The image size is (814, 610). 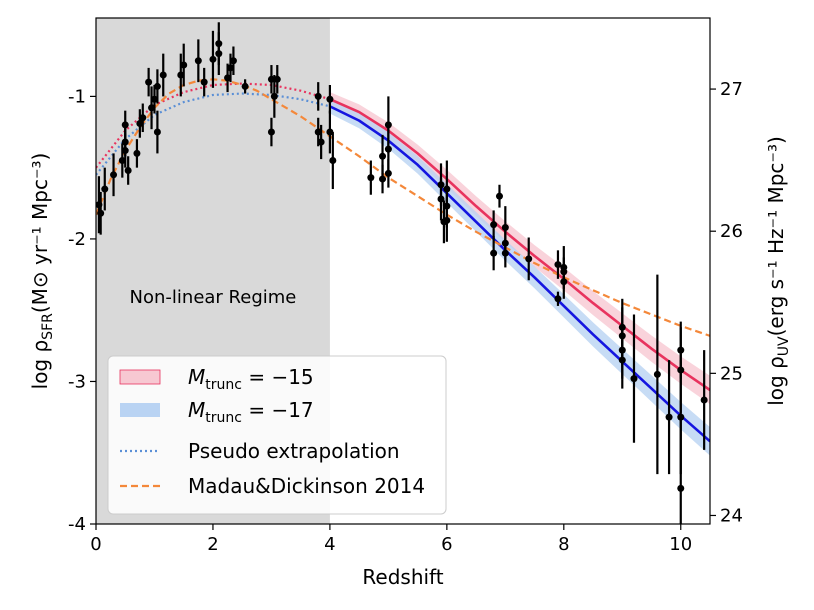 What do you see at coordinates (251, 379) in the screenshot?
I see `legend-label-mtrunc-15: Mtrunc = −15` at bounding box center [251, 379].